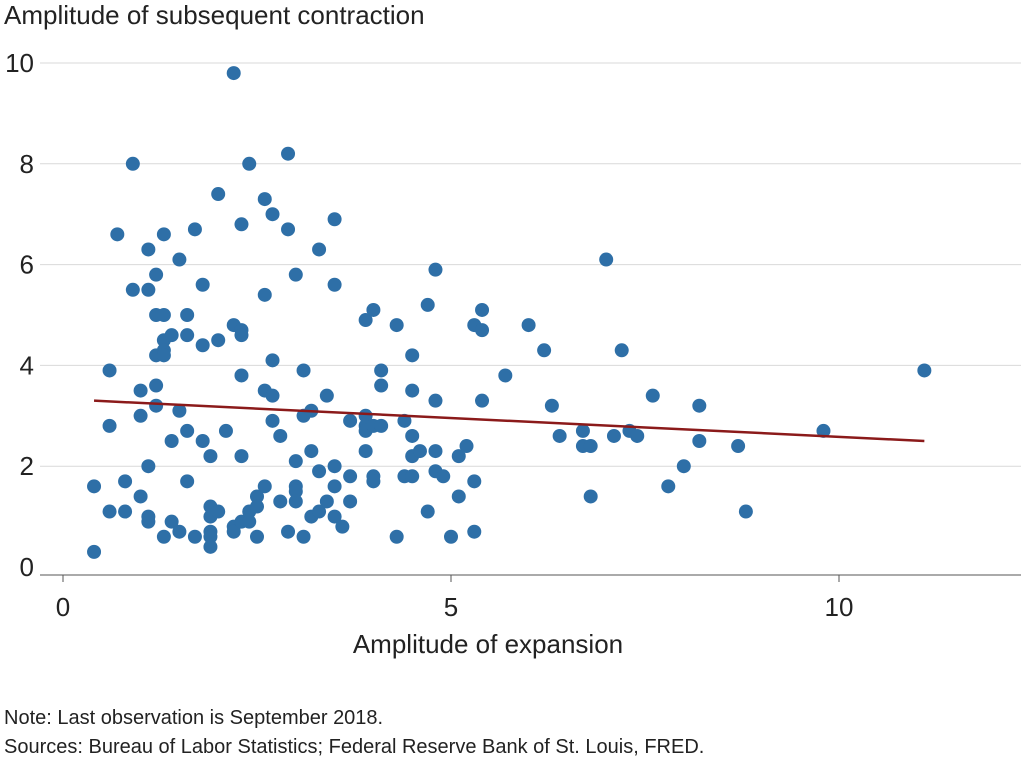 The width and height of the screenshot is (1021, 775). What do you see at coordinates (19, 315) in the screenshot?
I see `y-tick-labels: 0 2 4 6 8 10` at bounding box center [19, 315].